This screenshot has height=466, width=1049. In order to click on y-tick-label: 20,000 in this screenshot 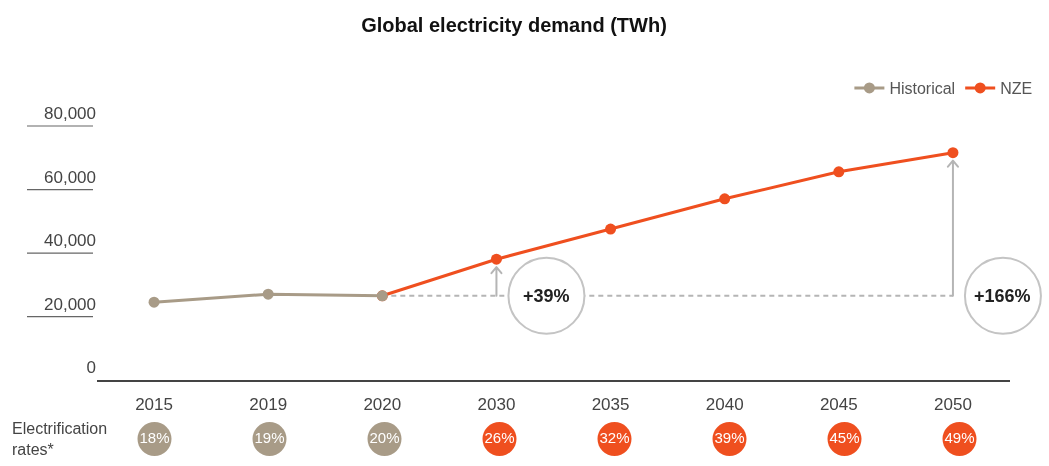, I will do `click(70, 304)`.